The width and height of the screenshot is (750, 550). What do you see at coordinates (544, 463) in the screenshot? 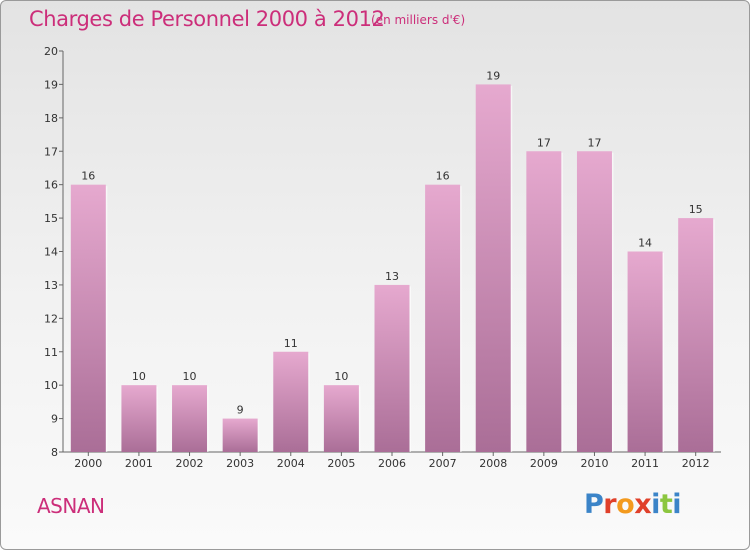
I see `x-tick-label: 2009` at bounding box center [544, 463].